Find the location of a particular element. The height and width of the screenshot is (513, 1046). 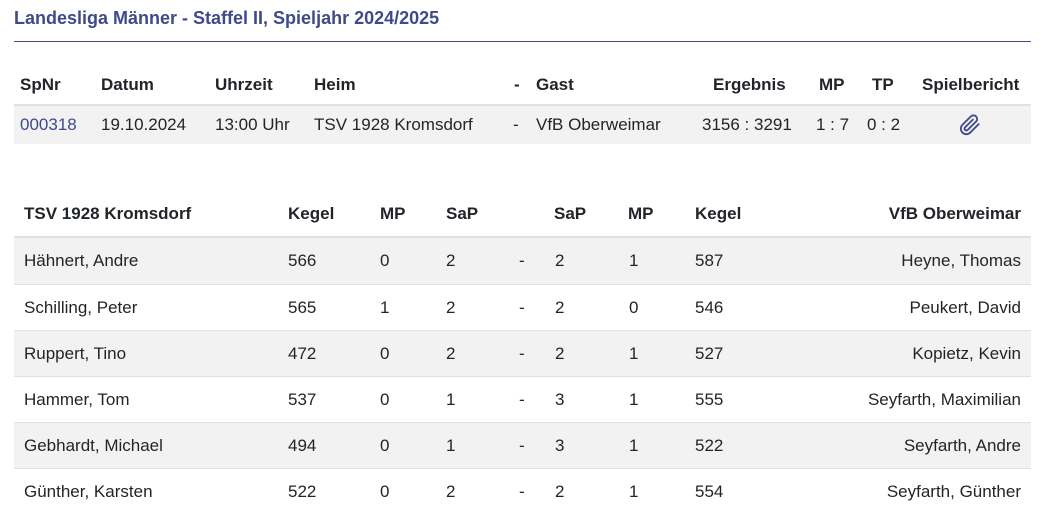

player-home-name: Hammer, Tom is located at coordinates (77, 399).